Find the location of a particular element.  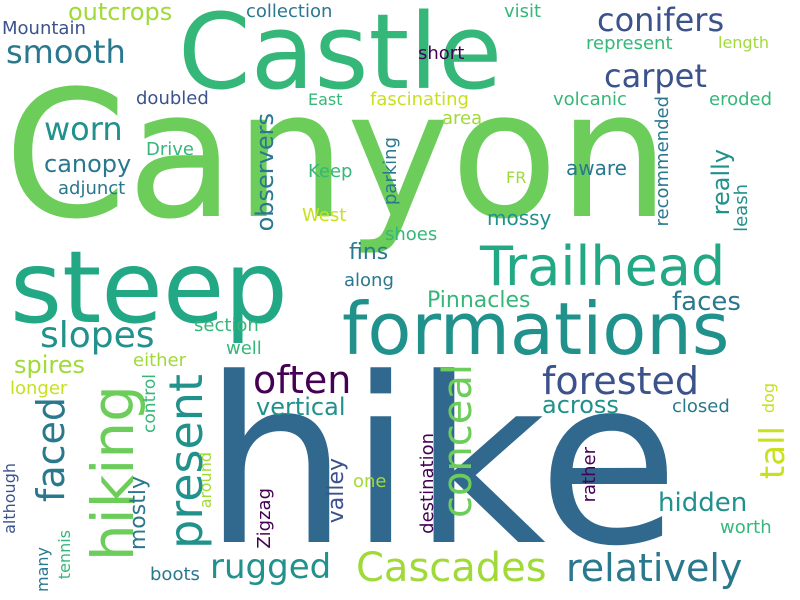

word-fr: FR is located at coordinates (516, 177).